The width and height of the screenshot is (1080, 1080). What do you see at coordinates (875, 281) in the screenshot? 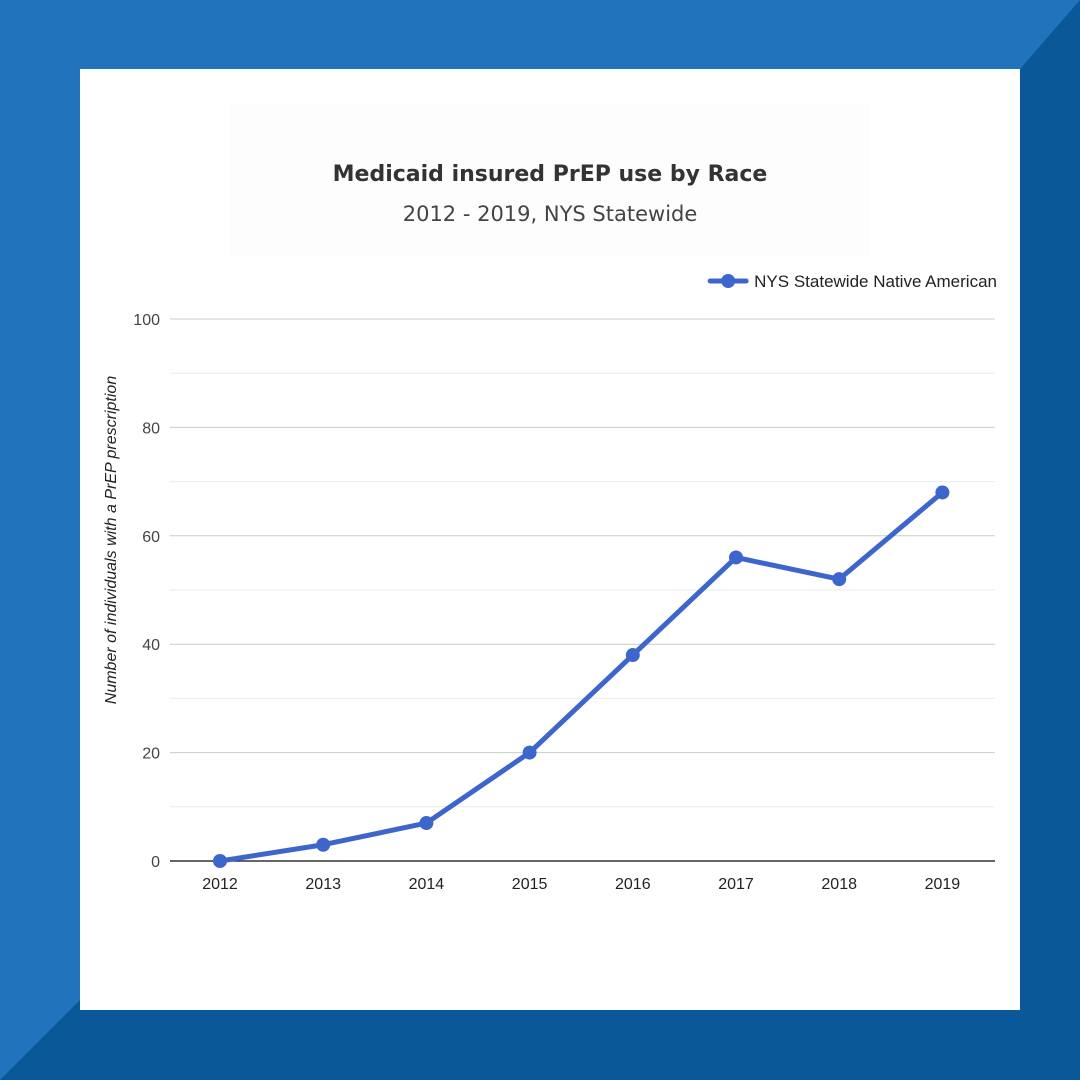
I see `legend-label: NYS Statewide Native American` at bounding box center [875, 281].